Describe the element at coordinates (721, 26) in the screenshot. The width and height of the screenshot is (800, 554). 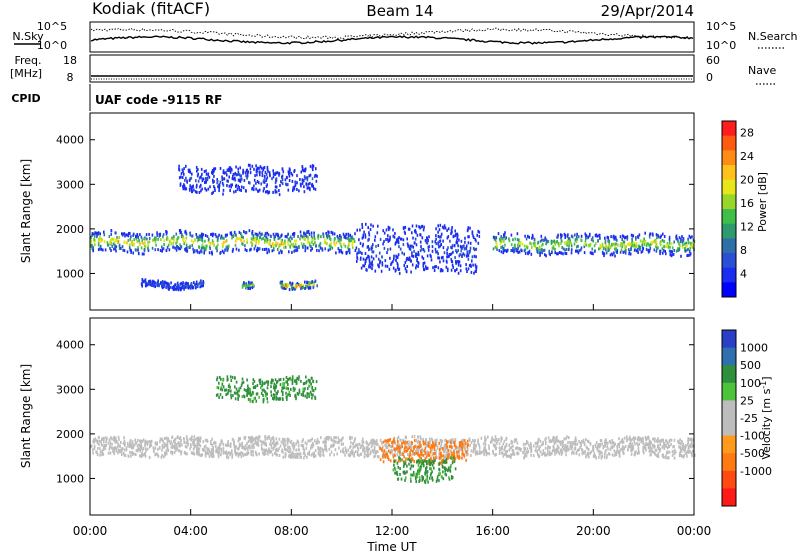
I see `noise-tick-top-right: 10^5` at that location.